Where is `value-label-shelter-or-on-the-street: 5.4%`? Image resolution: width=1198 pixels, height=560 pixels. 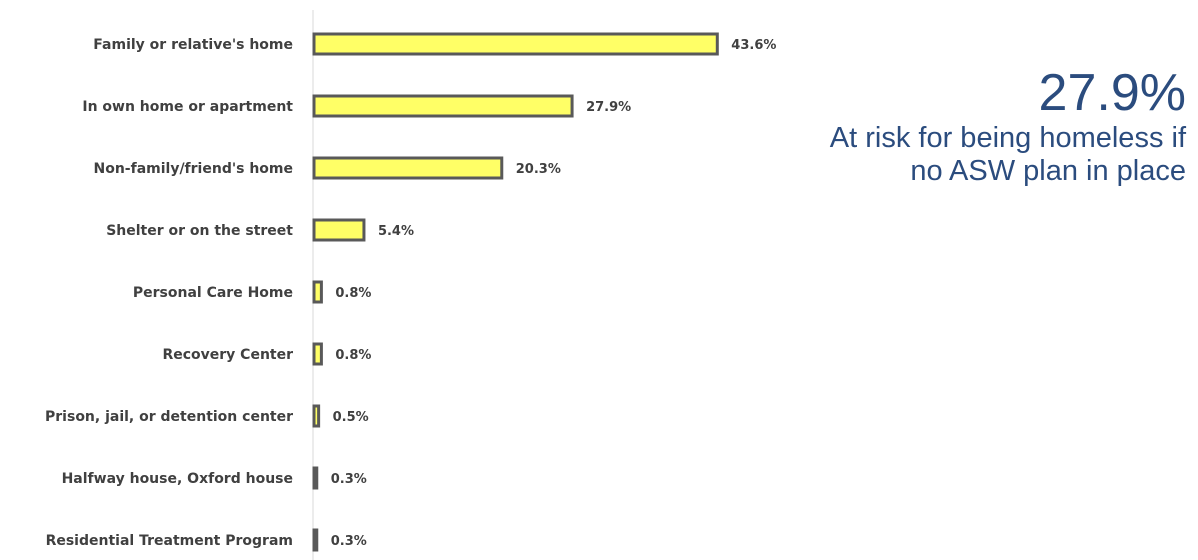
value-label-shelter-or-on-the-street: 5.4% is located at coordinates (396, 231).